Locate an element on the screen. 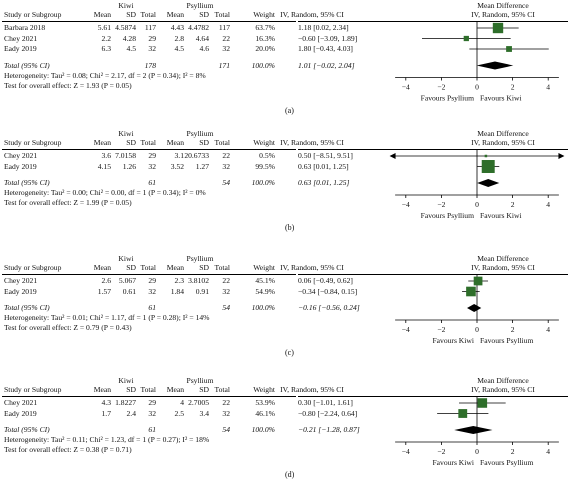 The height and width of the screenshot is (500, 570). study-weight: 20.0% is located at coordinates (265, 48).